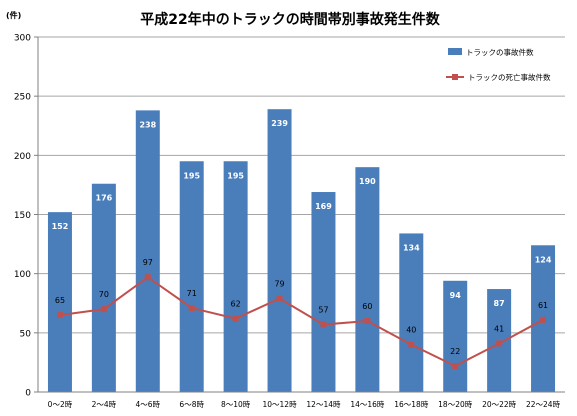 The width and height of the screenshot is (577, 416). What do you see at coordinates (543, 305) in the screenshot?
I see `line-data-label: 61` at bounding box center [543, 305].